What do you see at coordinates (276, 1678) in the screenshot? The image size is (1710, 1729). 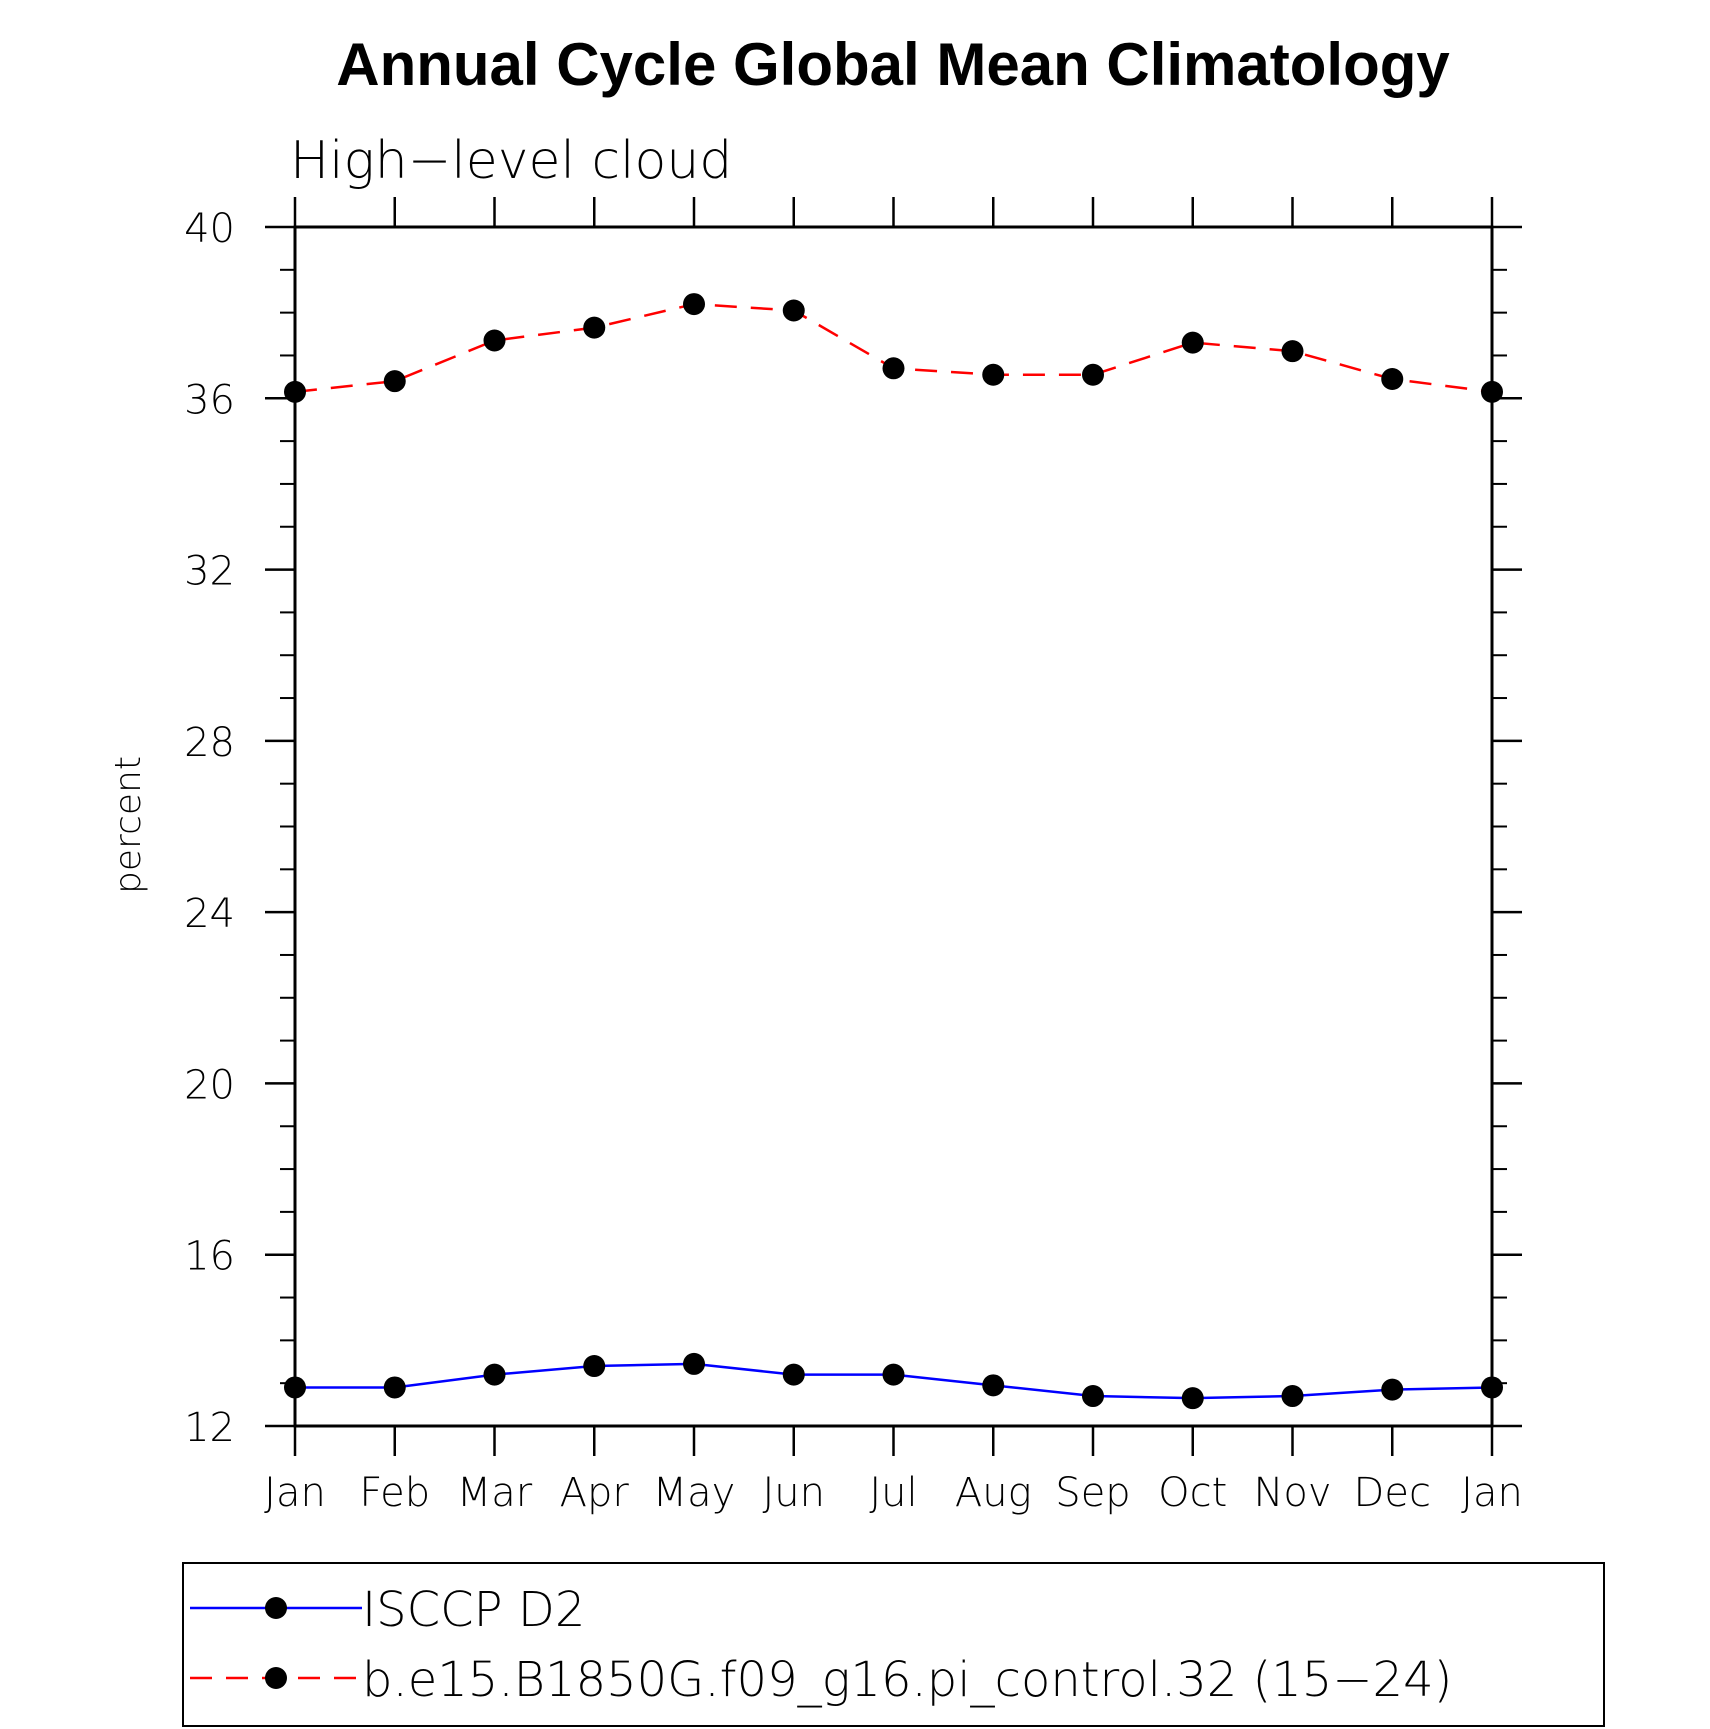 I see `legend-marker-model` at bounding box center [276, 1678].